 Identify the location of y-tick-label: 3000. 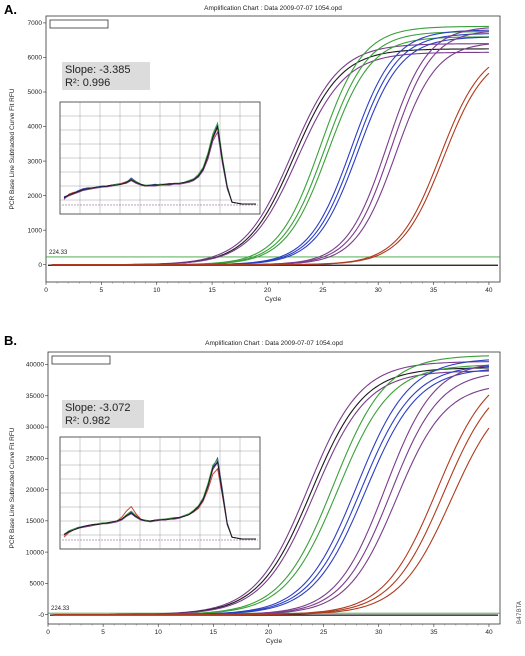
(35, 161).